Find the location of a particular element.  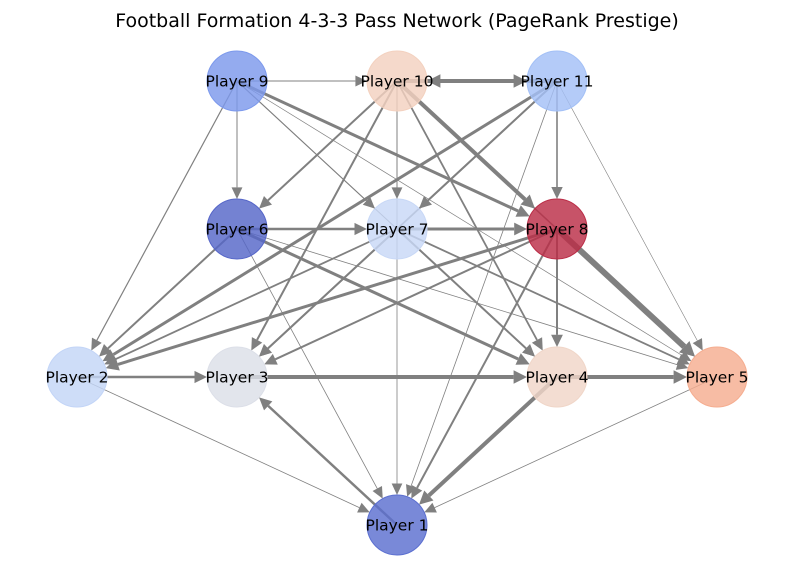

node-label: Player 3 is located at coordinates (236, 378).